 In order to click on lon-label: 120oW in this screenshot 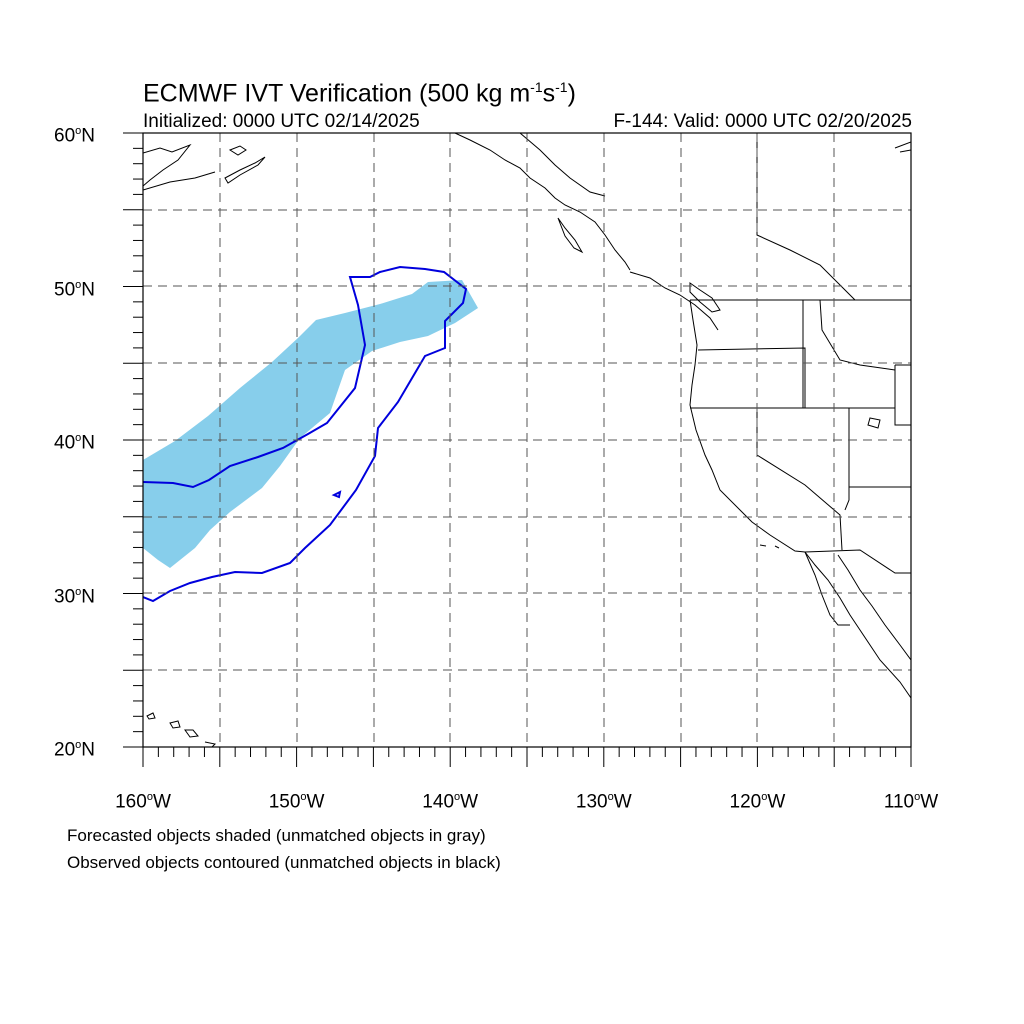, I will do `click(757, 802)`.